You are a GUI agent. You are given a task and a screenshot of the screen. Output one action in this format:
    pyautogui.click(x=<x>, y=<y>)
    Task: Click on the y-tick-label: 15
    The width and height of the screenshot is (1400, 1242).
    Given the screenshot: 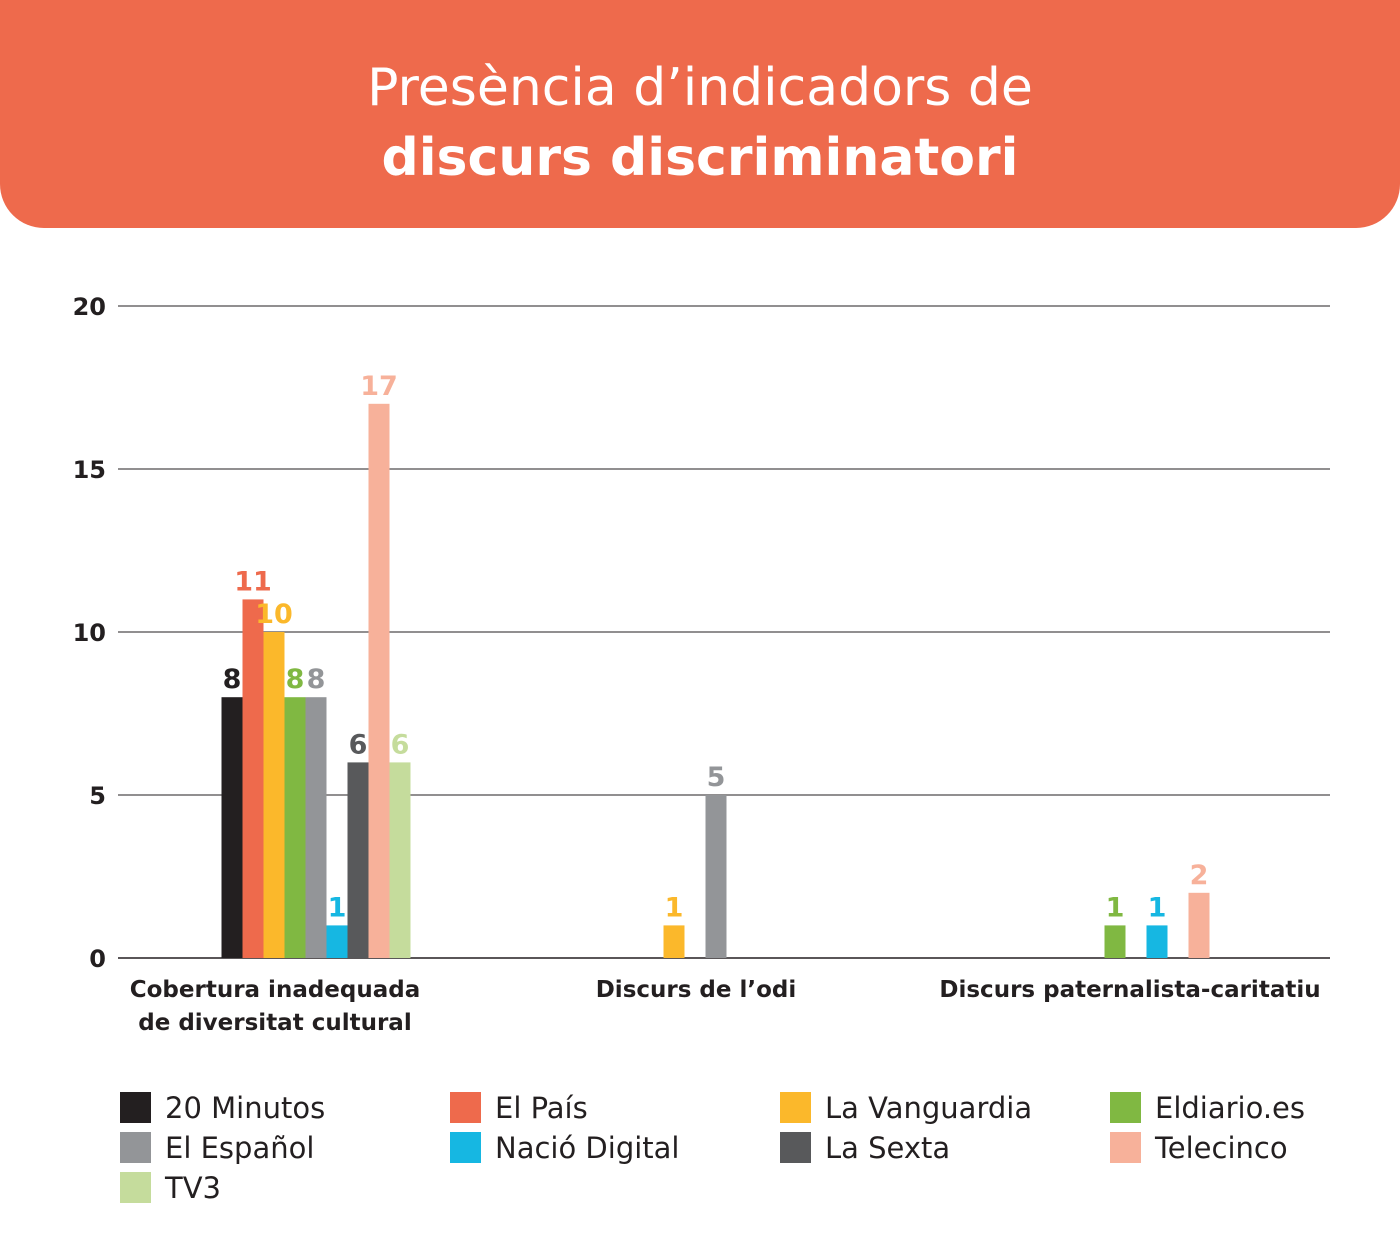 What is the action you would take?
    pyautogui.click(x=89, y=470)
    